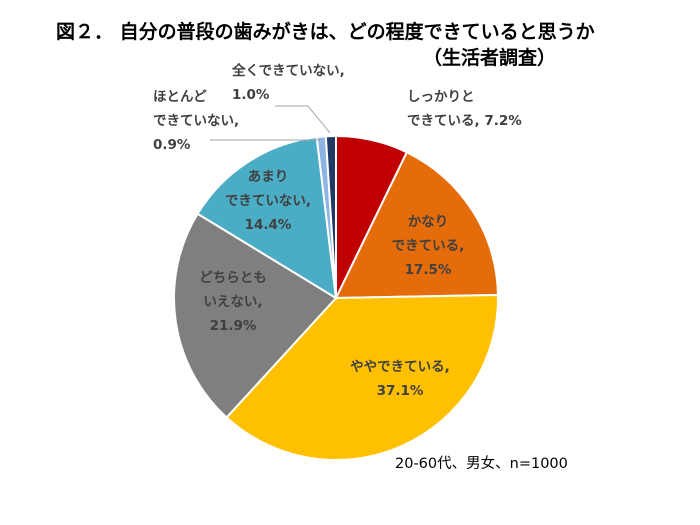 The height and width of the screenshot is (525, 700). I want to click on slice-label: あまりできていない, 14.4%, so click(268, 201).